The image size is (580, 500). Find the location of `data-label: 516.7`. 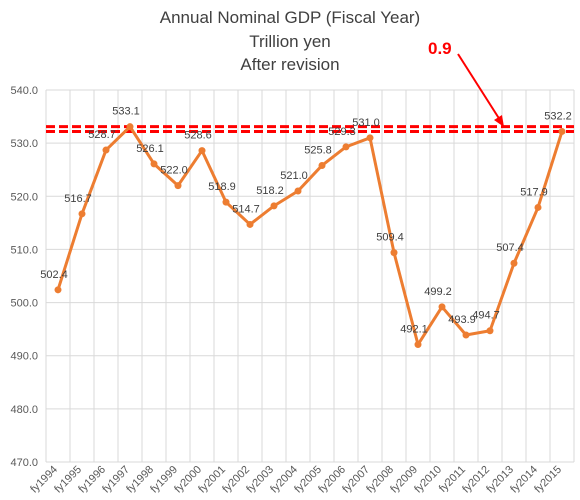

data-label: 516.7 is located at coordinates (78, 199).